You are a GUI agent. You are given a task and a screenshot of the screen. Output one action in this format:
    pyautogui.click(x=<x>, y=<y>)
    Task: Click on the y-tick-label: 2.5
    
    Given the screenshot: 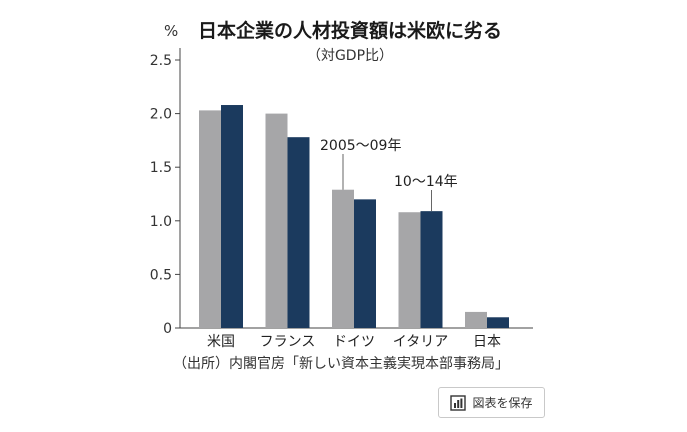 What is the action you would take?
    pyautogui.click(x=161, y=61)
    